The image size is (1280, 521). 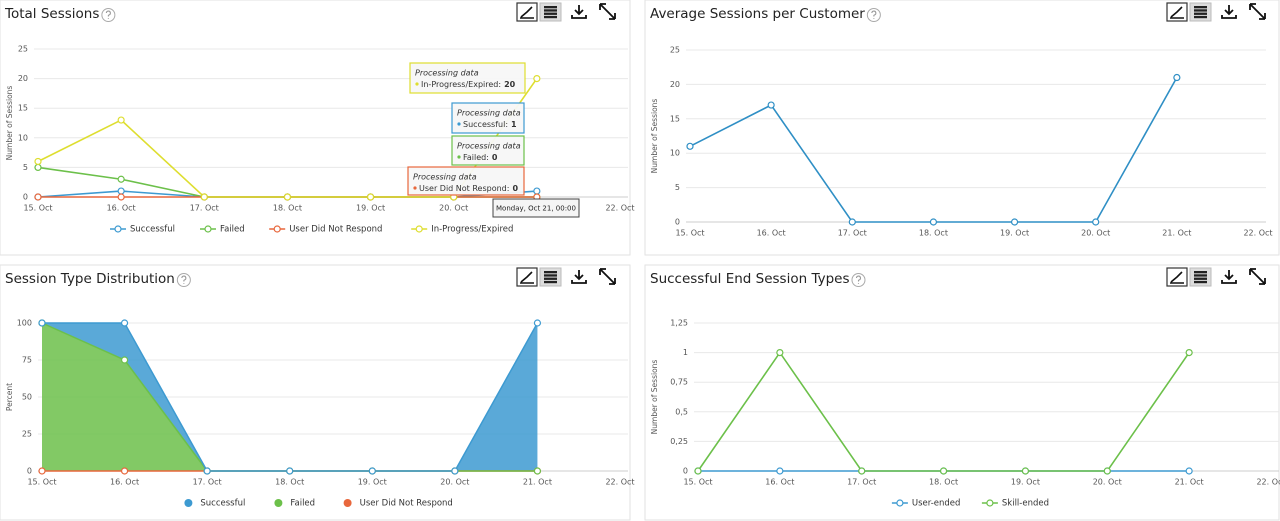 I want to click on x-tick-label: 17. Oct, so click(x=861, y=482).